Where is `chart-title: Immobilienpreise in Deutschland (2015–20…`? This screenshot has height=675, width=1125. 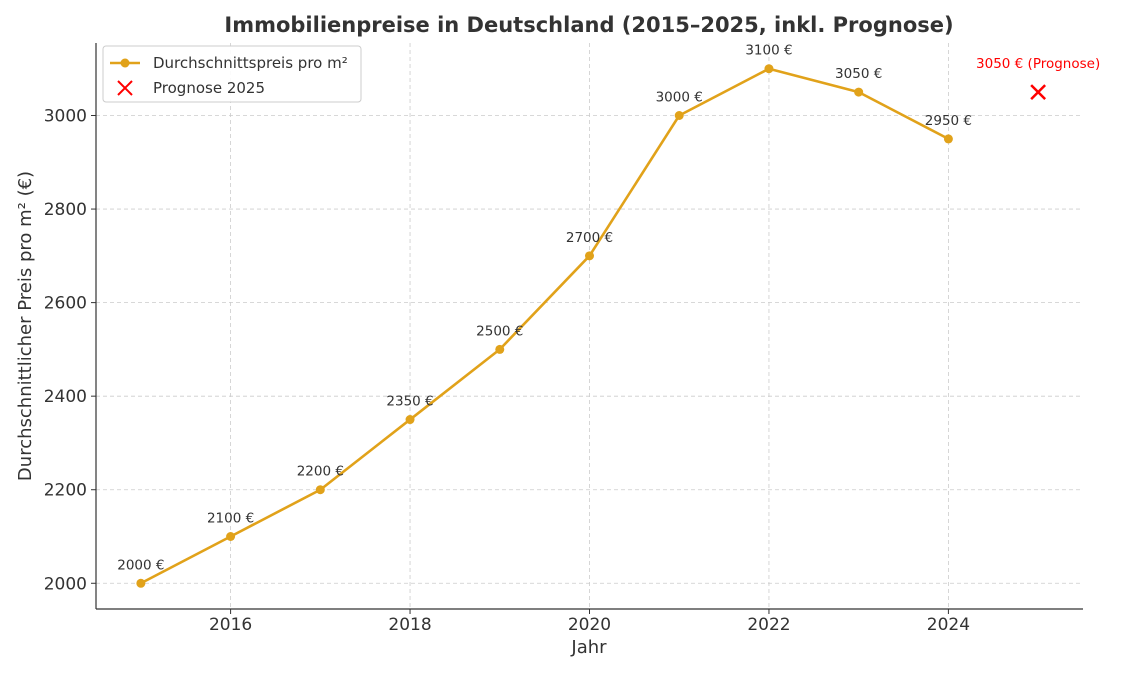 chart-title: Immobilienpreise in Deutschland (2015–20… is located at coordinates (588, 25).